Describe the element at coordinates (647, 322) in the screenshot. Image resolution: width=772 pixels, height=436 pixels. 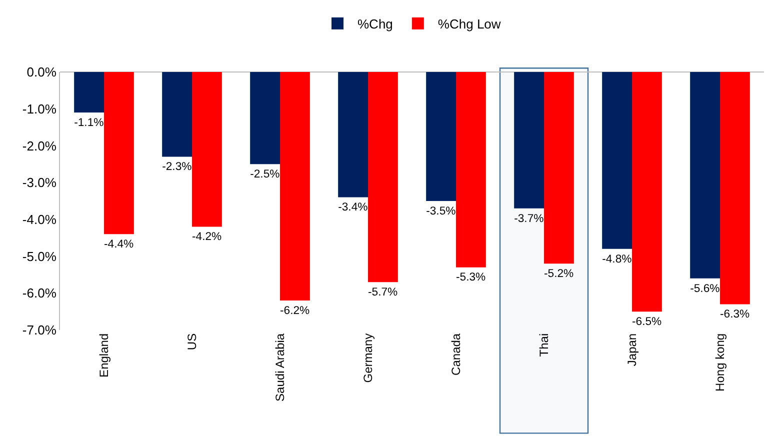
I see `data-label: -6.5%` at that location.